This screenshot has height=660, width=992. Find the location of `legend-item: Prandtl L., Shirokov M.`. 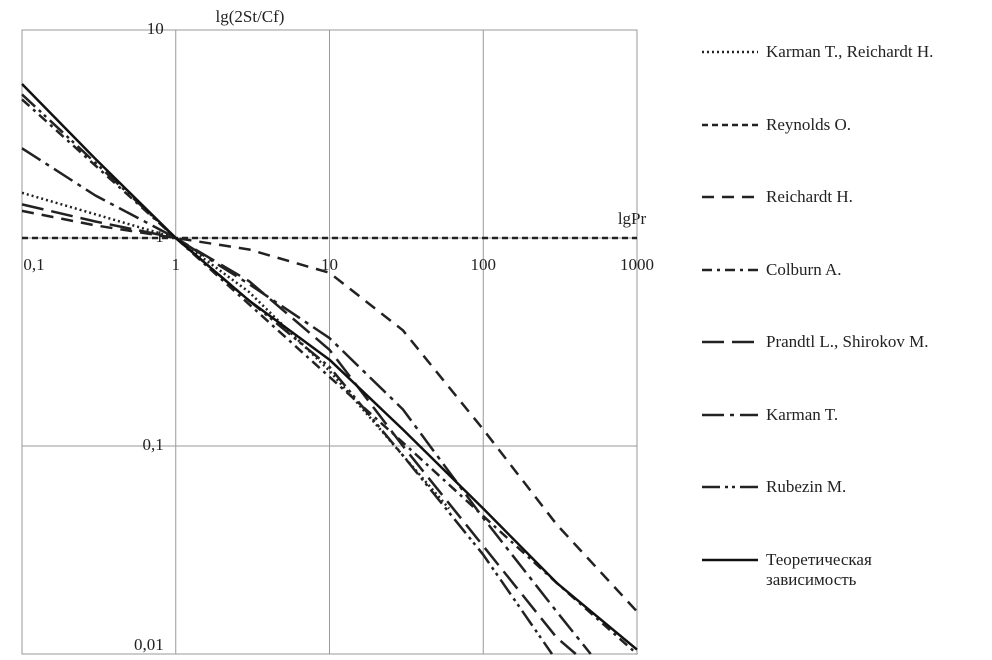

legend-item: Prandtl L., Shirokov M. is located at coordinates (833, 342).